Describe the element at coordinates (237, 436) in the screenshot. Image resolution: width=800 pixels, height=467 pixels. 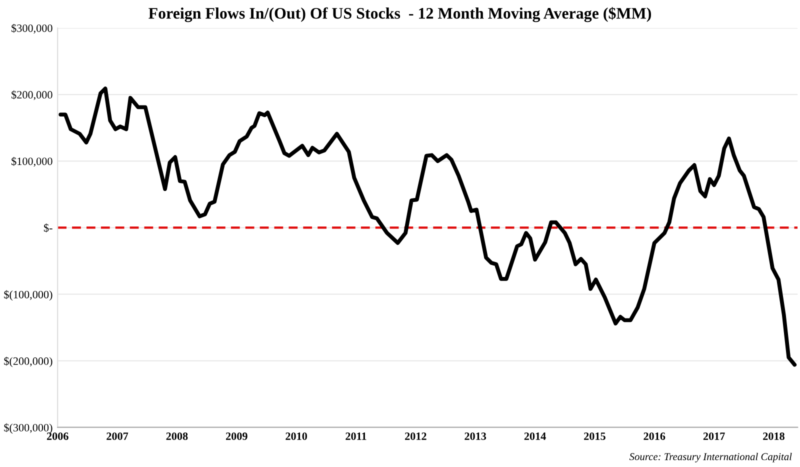
I see `x-tick-label: 2009` at that location.